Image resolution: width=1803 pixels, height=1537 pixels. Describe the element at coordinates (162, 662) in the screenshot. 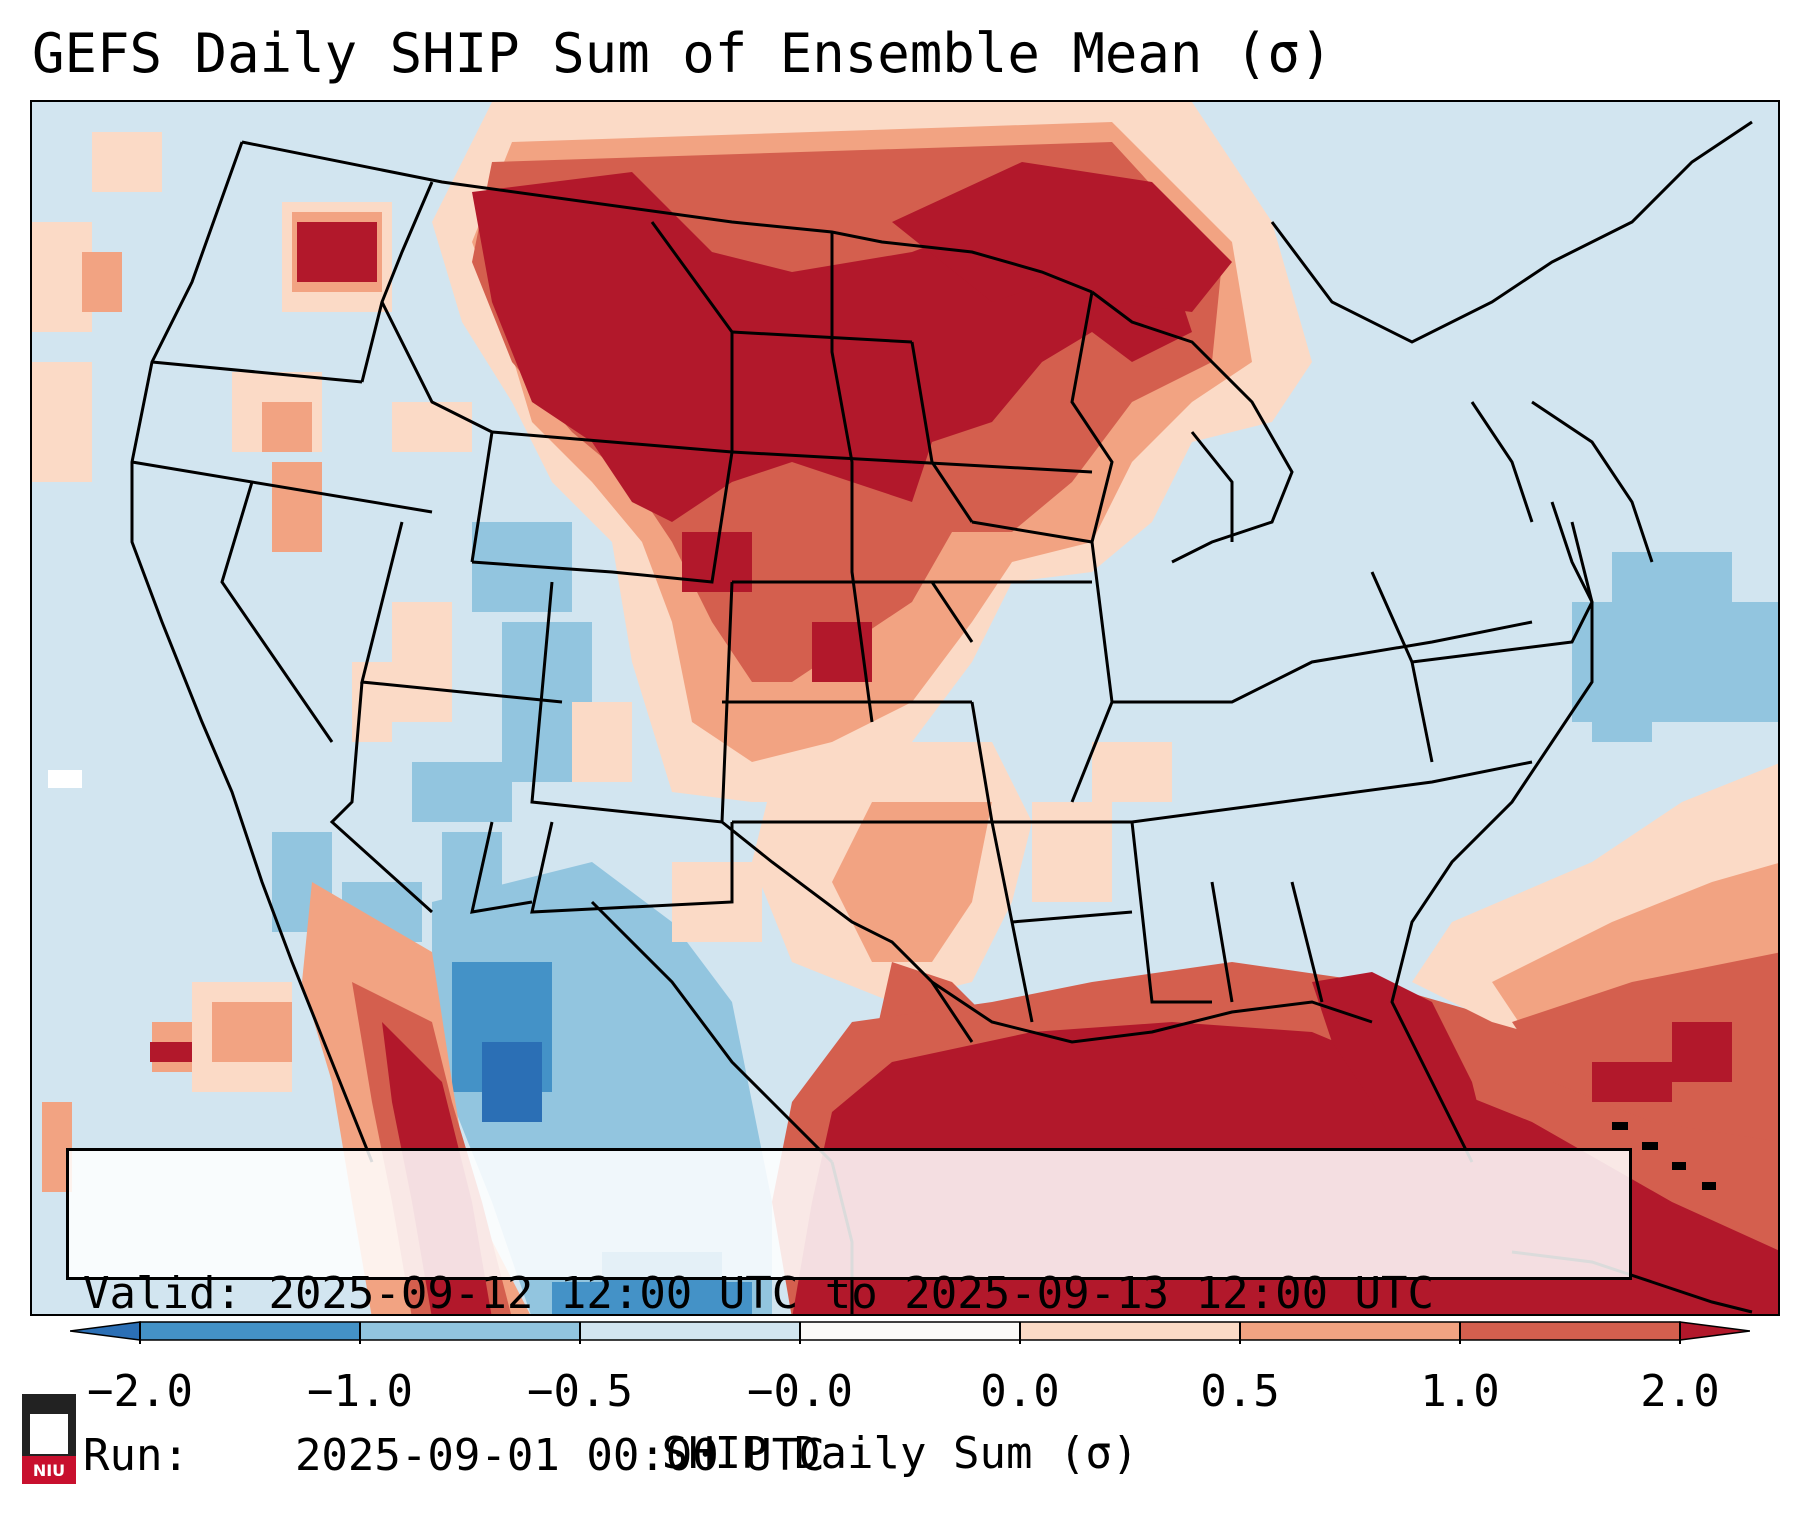

I see `pacific-anomaly-patches` at that location.